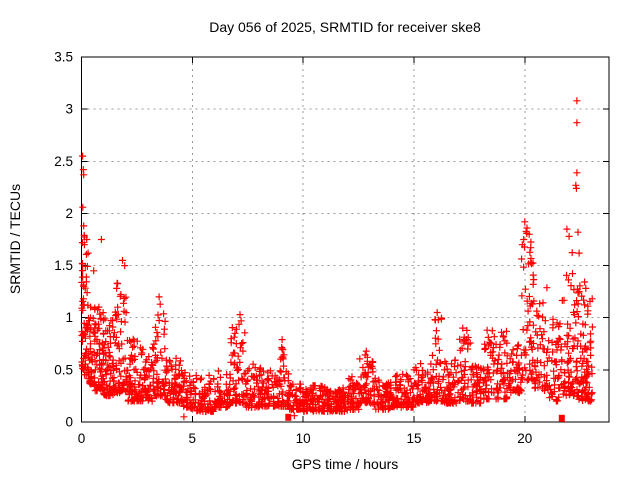  I want to click on y-tick-labels: 0 0.5 1 1.5 2 2.5 3 3.5, so click(63, 240).